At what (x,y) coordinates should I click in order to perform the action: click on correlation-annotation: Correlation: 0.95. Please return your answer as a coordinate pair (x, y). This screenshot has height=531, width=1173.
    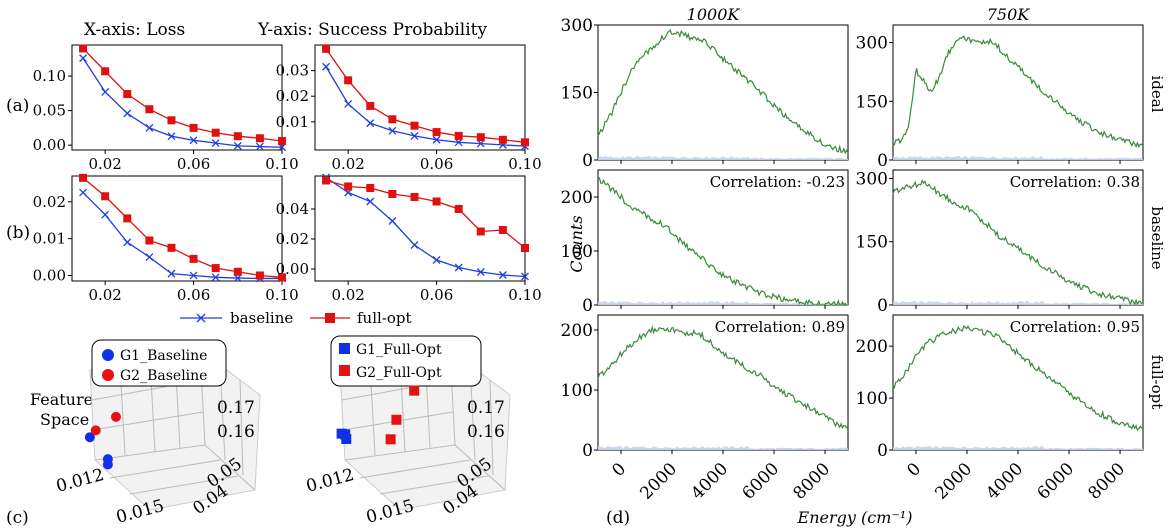
    Looking at the image, I should click on (1075, 327).